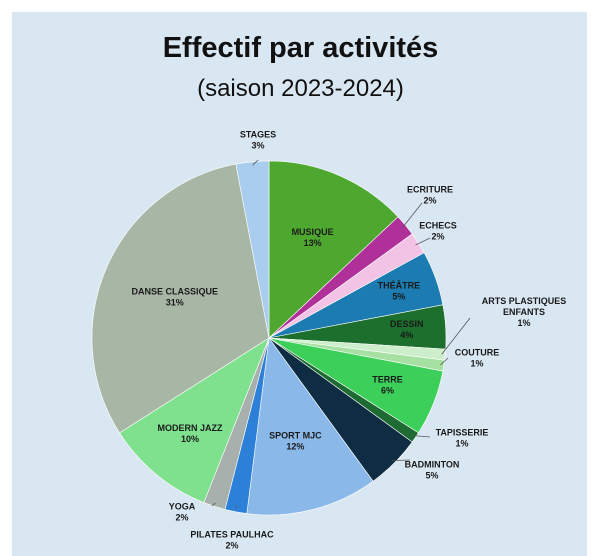  Describe the element at coordinates (232, 540) in the screenshot. I see `slice-label-pilates-paulhac: PILATES PAULHAC 2%` at that location.